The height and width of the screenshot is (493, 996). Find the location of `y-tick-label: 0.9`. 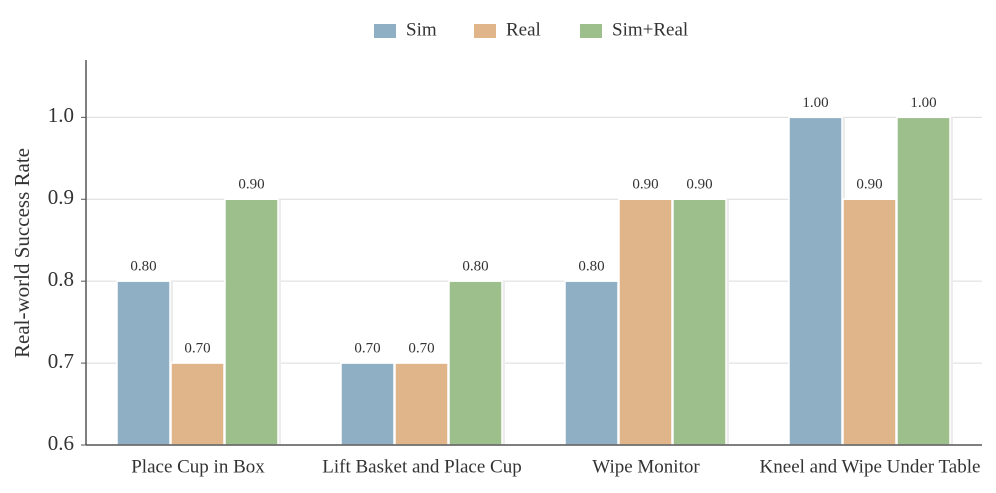

y-tick-label: 0.9 is located at coordinates (61, 197).